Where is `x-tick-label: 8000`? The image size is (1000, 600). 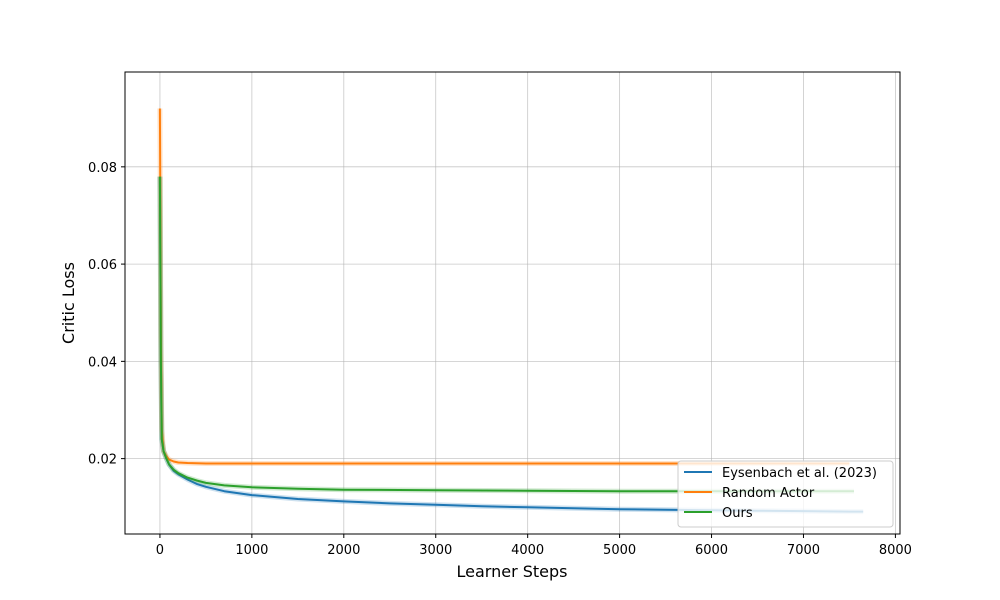
x-tick-label: 8000 is located at coordinates (895, 550).